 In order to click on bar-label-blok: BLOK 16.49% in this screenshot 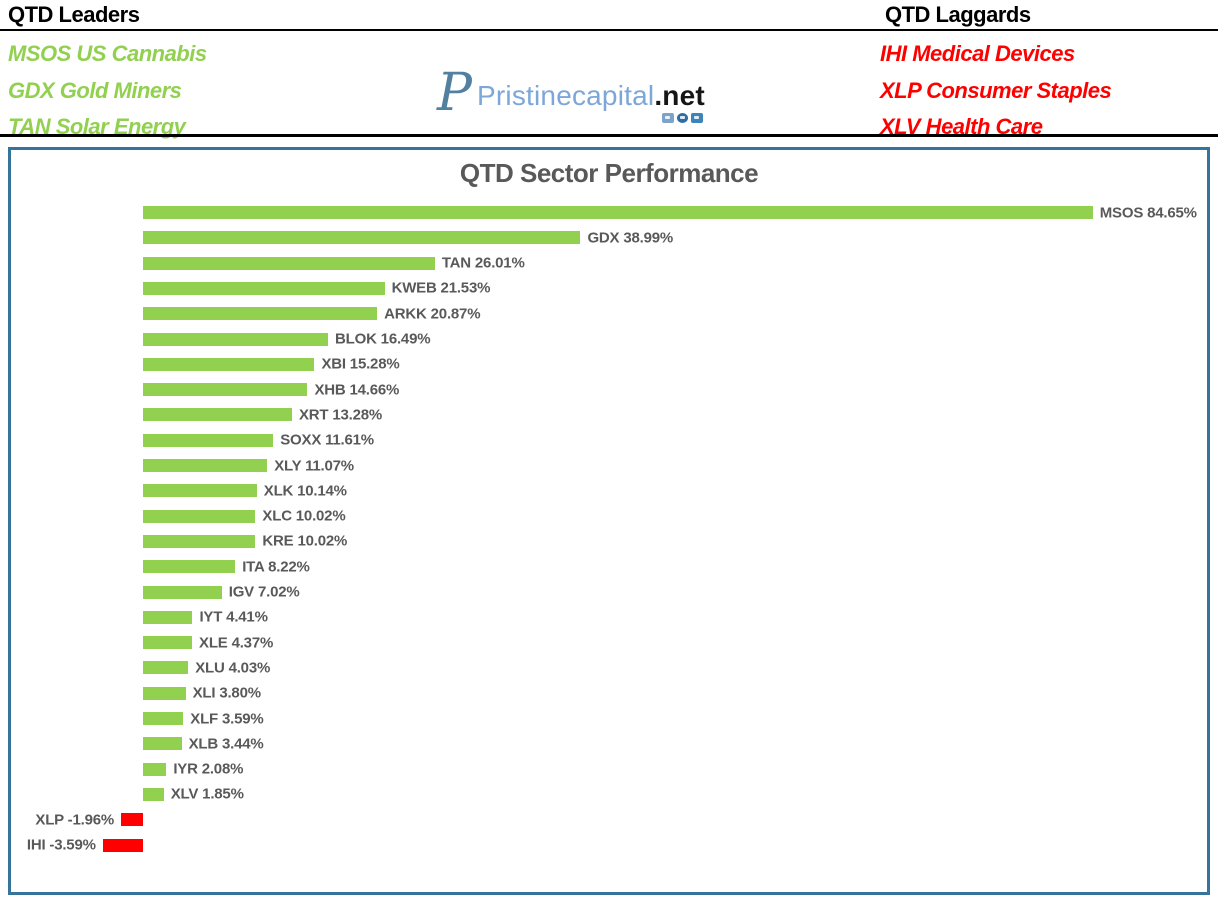, I will do `click(383, 339)`.